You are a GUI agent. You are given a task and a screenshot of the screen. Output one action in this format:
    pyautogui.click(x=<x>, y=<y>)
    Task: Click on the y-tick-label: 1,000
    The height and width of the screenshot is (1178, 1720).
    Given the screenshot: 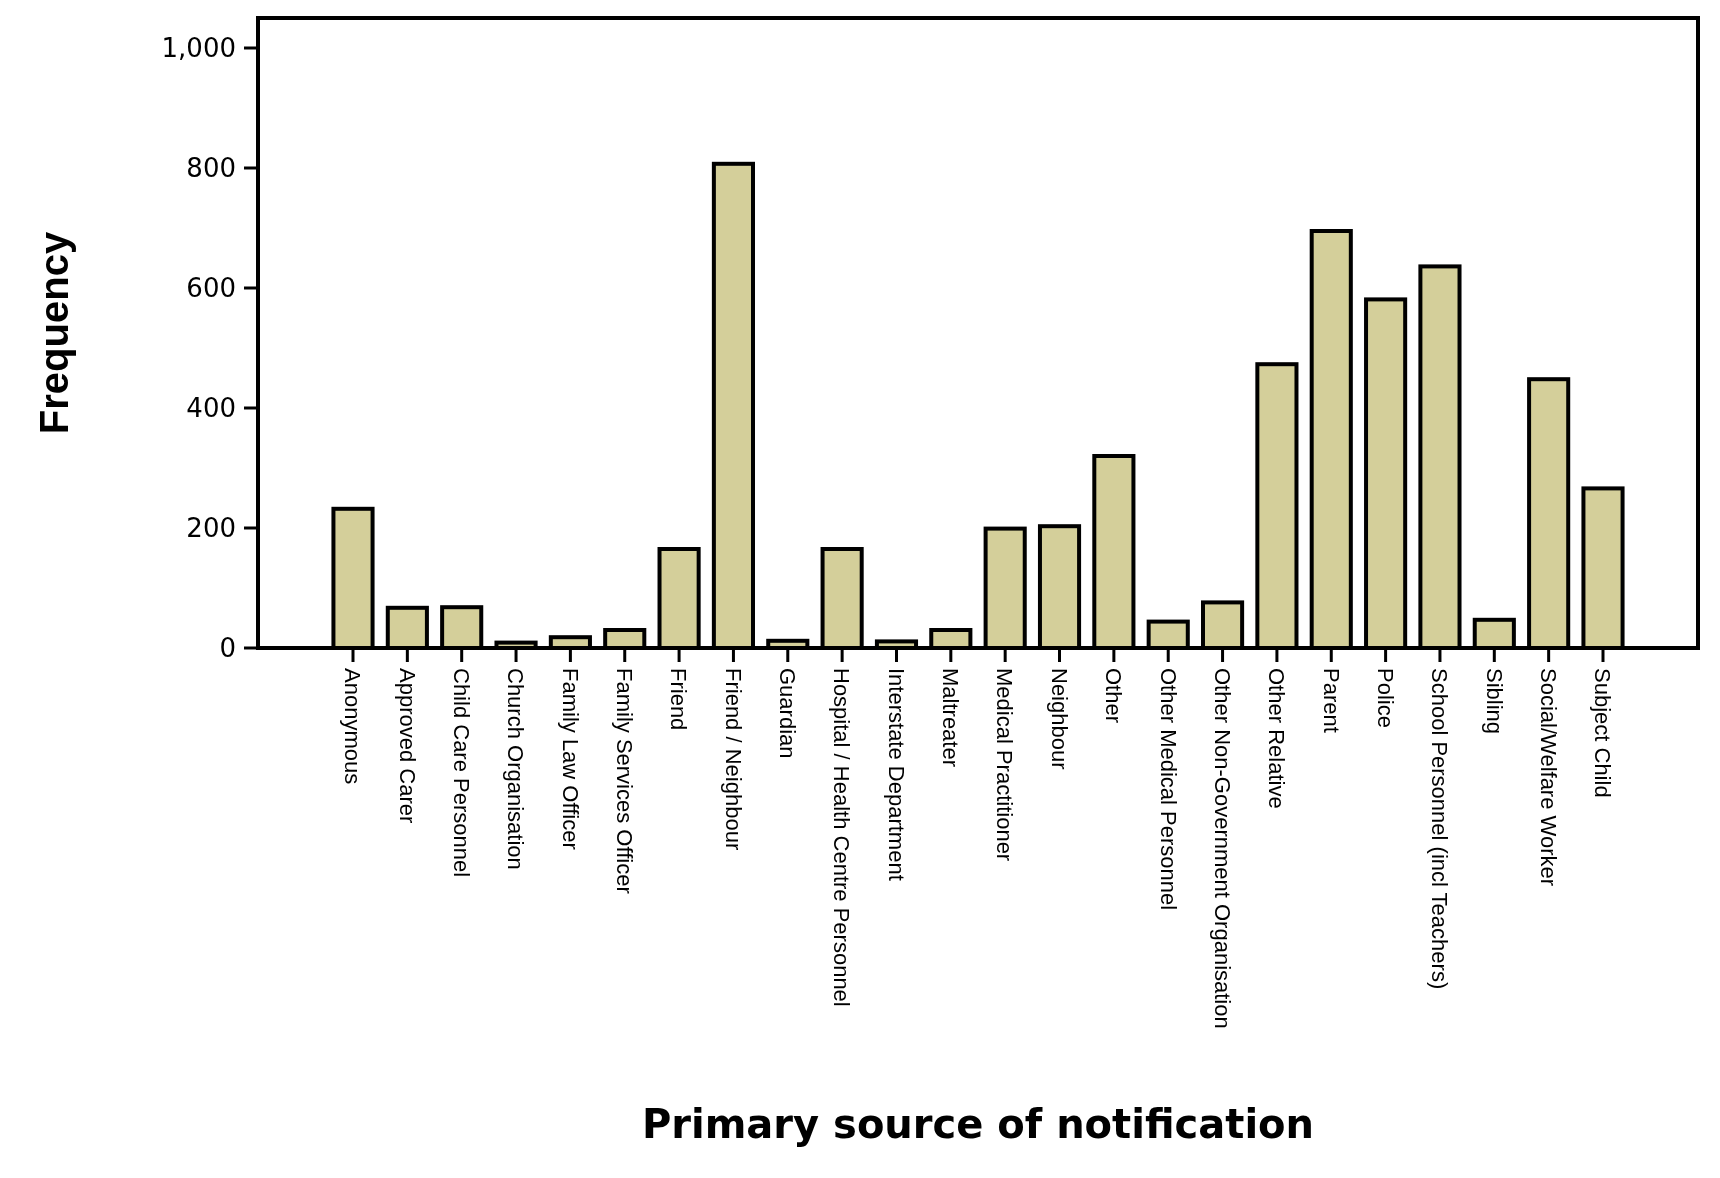 What is the action you would take?
    pyautogui.click(x=198, y=48)
    